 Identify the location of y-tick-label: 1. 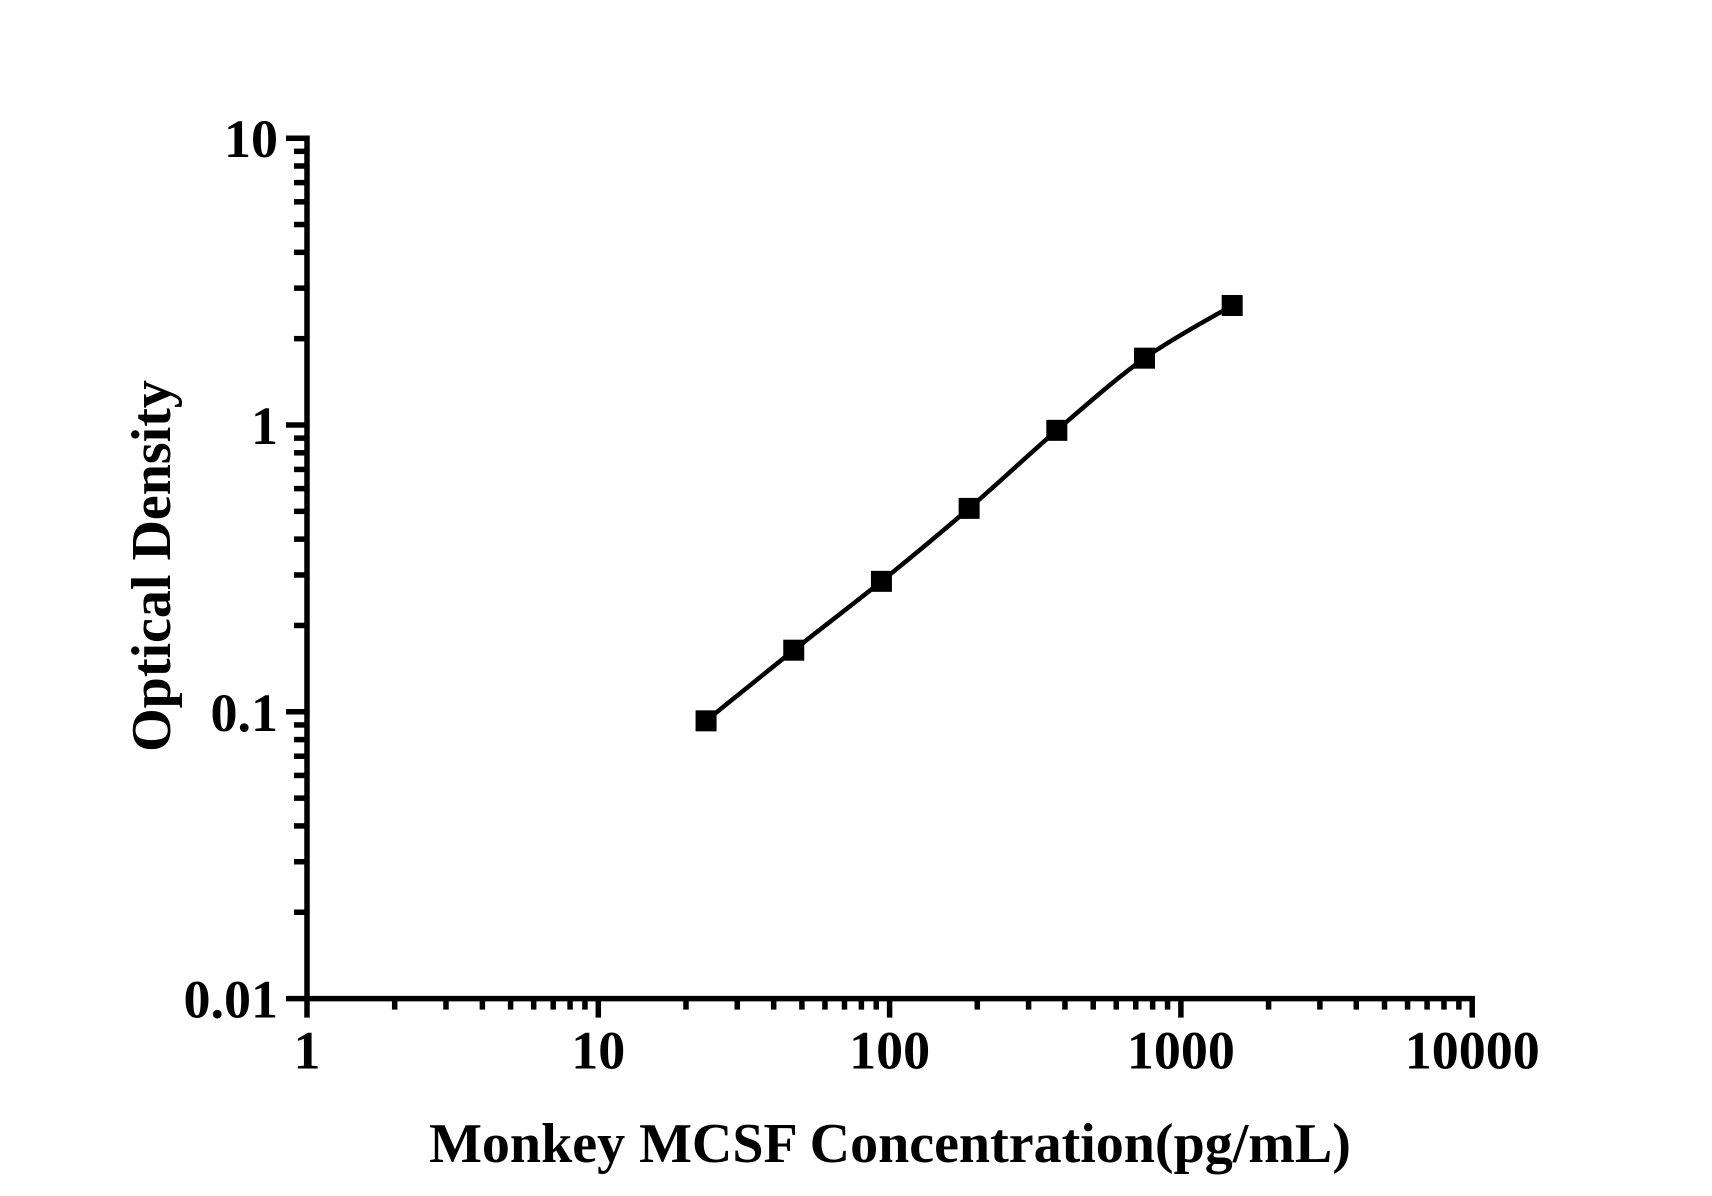
(264, 426).